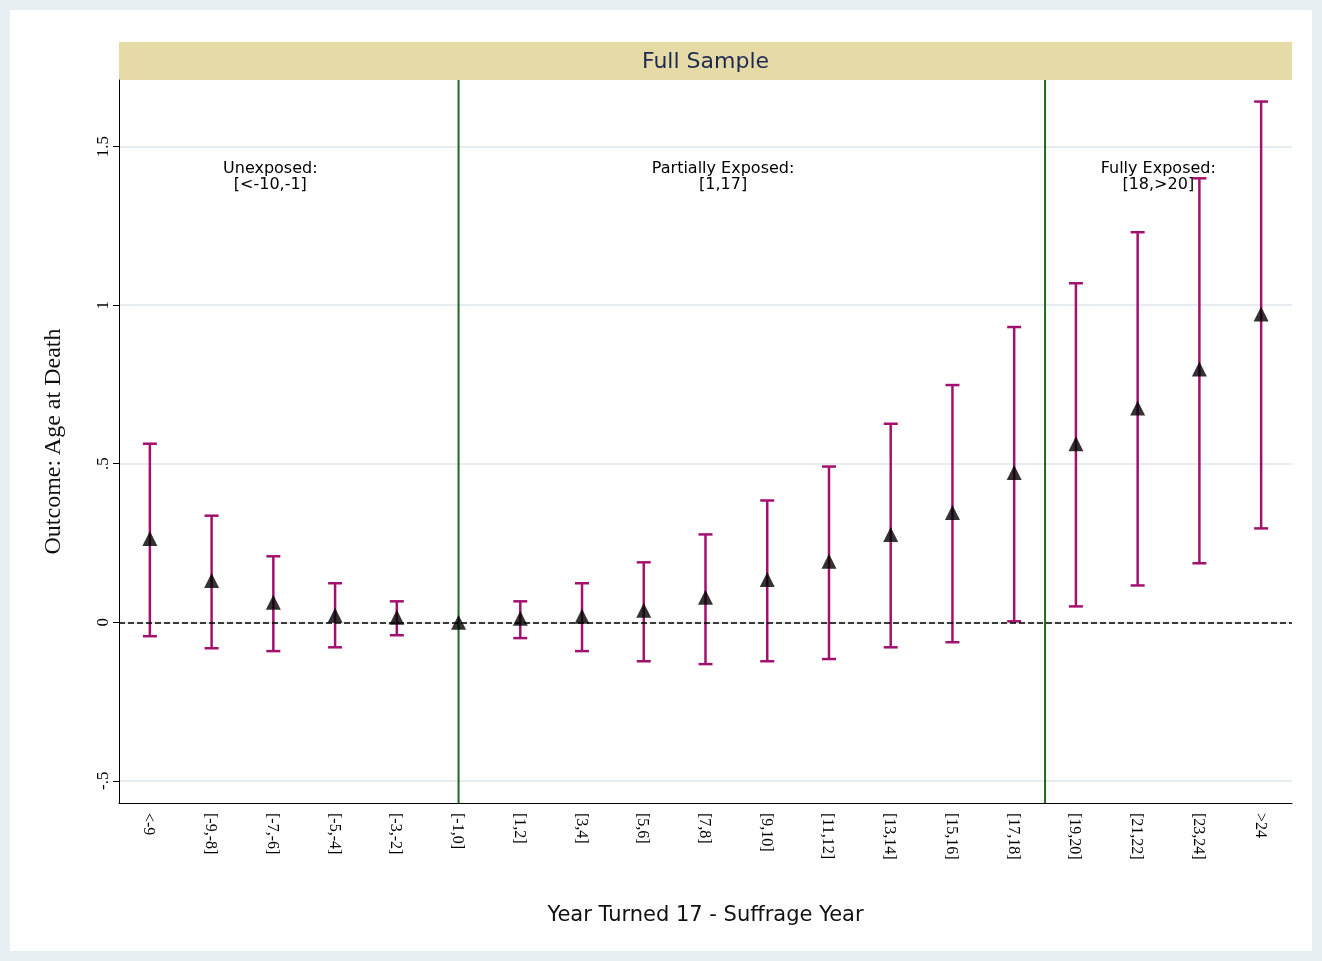 The height and width of the screenshot is (961, 1322). I want to click on x-tick-label: [7,8], so click(705, 828).